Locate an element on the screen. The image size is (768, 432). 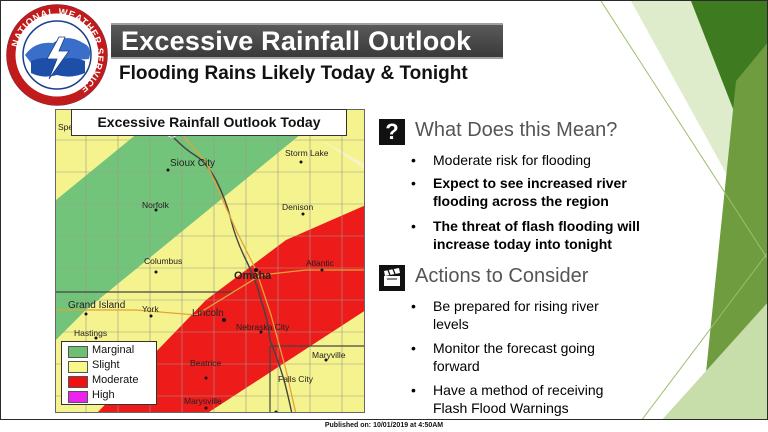
legend-label-moderate: Moderate is located at coordinates (115, 380).